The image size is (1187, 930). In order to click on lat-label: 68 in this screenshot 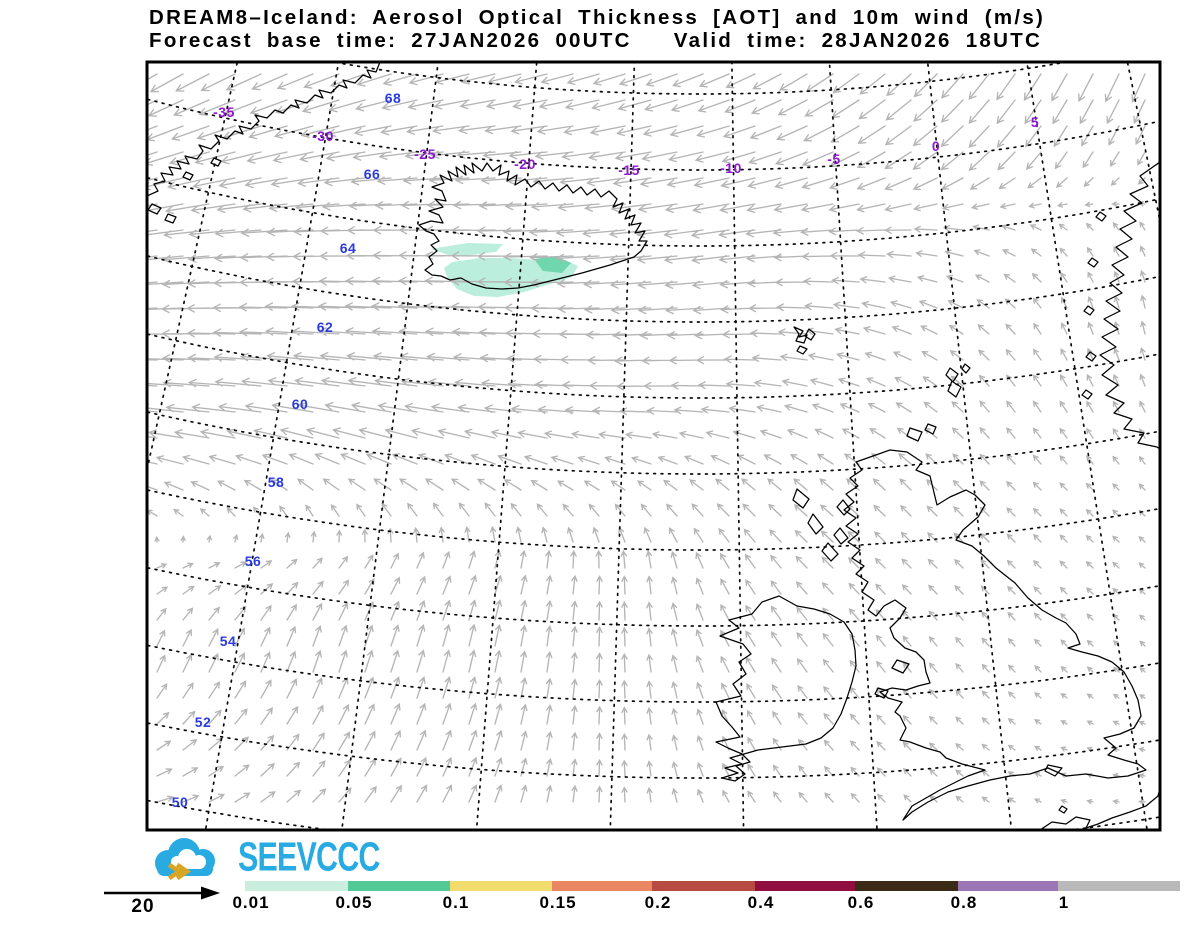, I will do `click(393, 98)`.